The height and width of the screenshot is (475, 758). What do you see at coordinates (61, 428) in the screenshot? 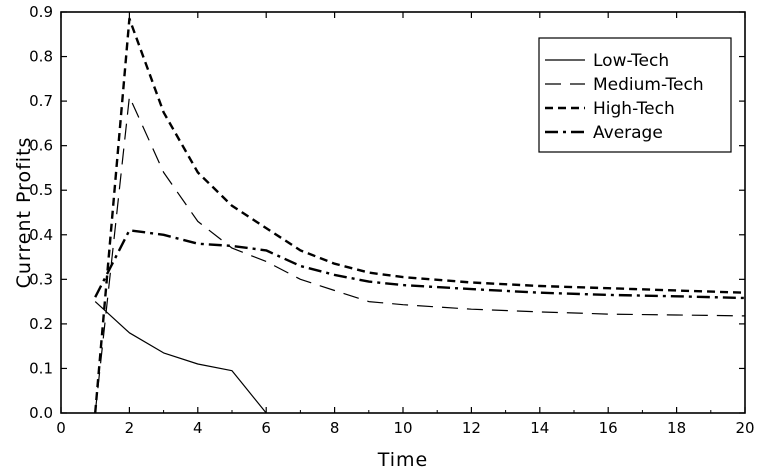
I see `x-tick-label: 0` at bounding box center [61, 428].